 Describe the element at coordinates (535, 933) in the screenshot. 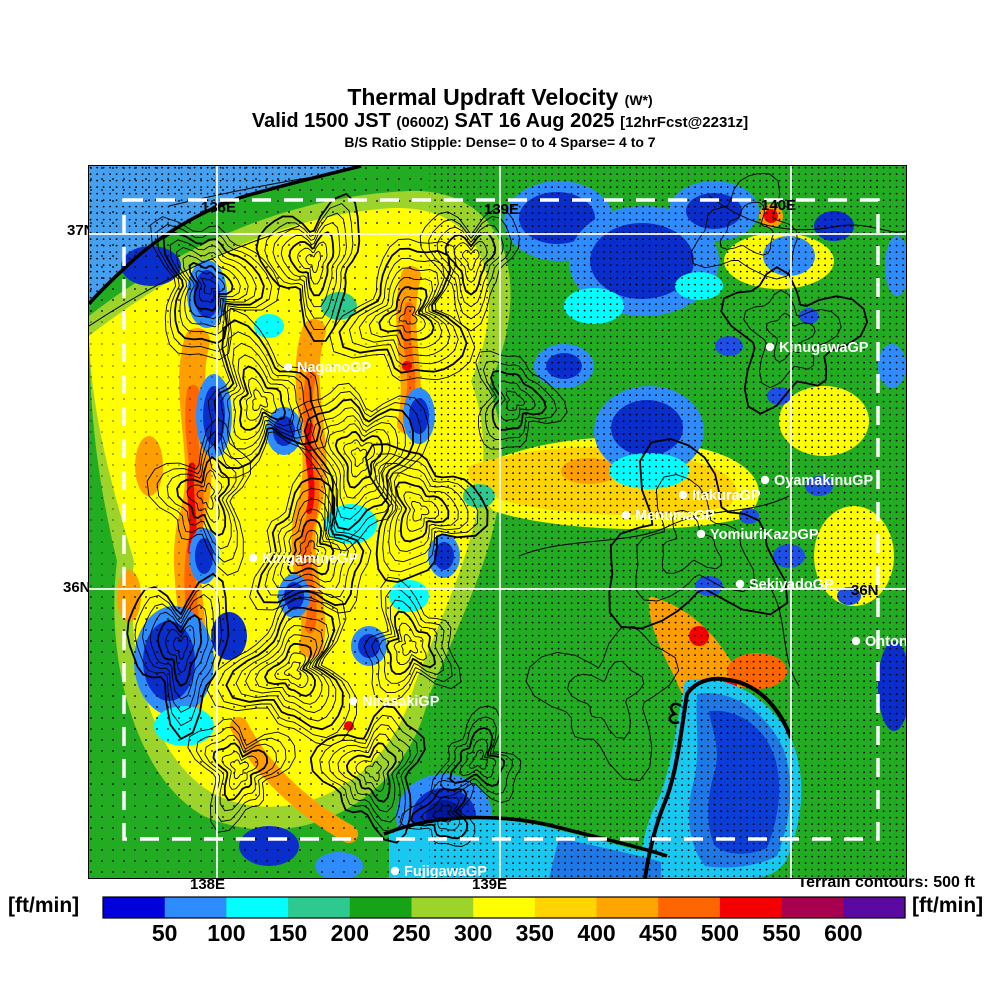

I see `colorbar-tick: 350` at that location.